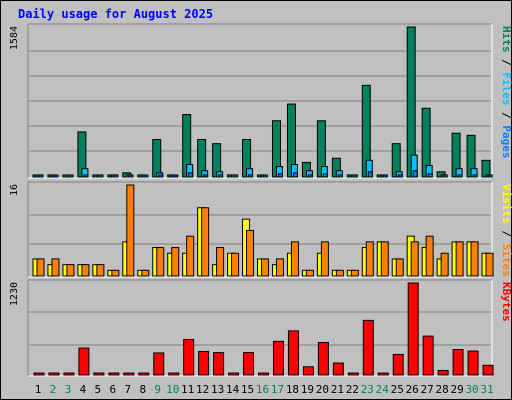 The height and width of the screenshot is (400, 512). Describe the element at coordinates (474, 259) in the screenshot. I see `30` at that location.